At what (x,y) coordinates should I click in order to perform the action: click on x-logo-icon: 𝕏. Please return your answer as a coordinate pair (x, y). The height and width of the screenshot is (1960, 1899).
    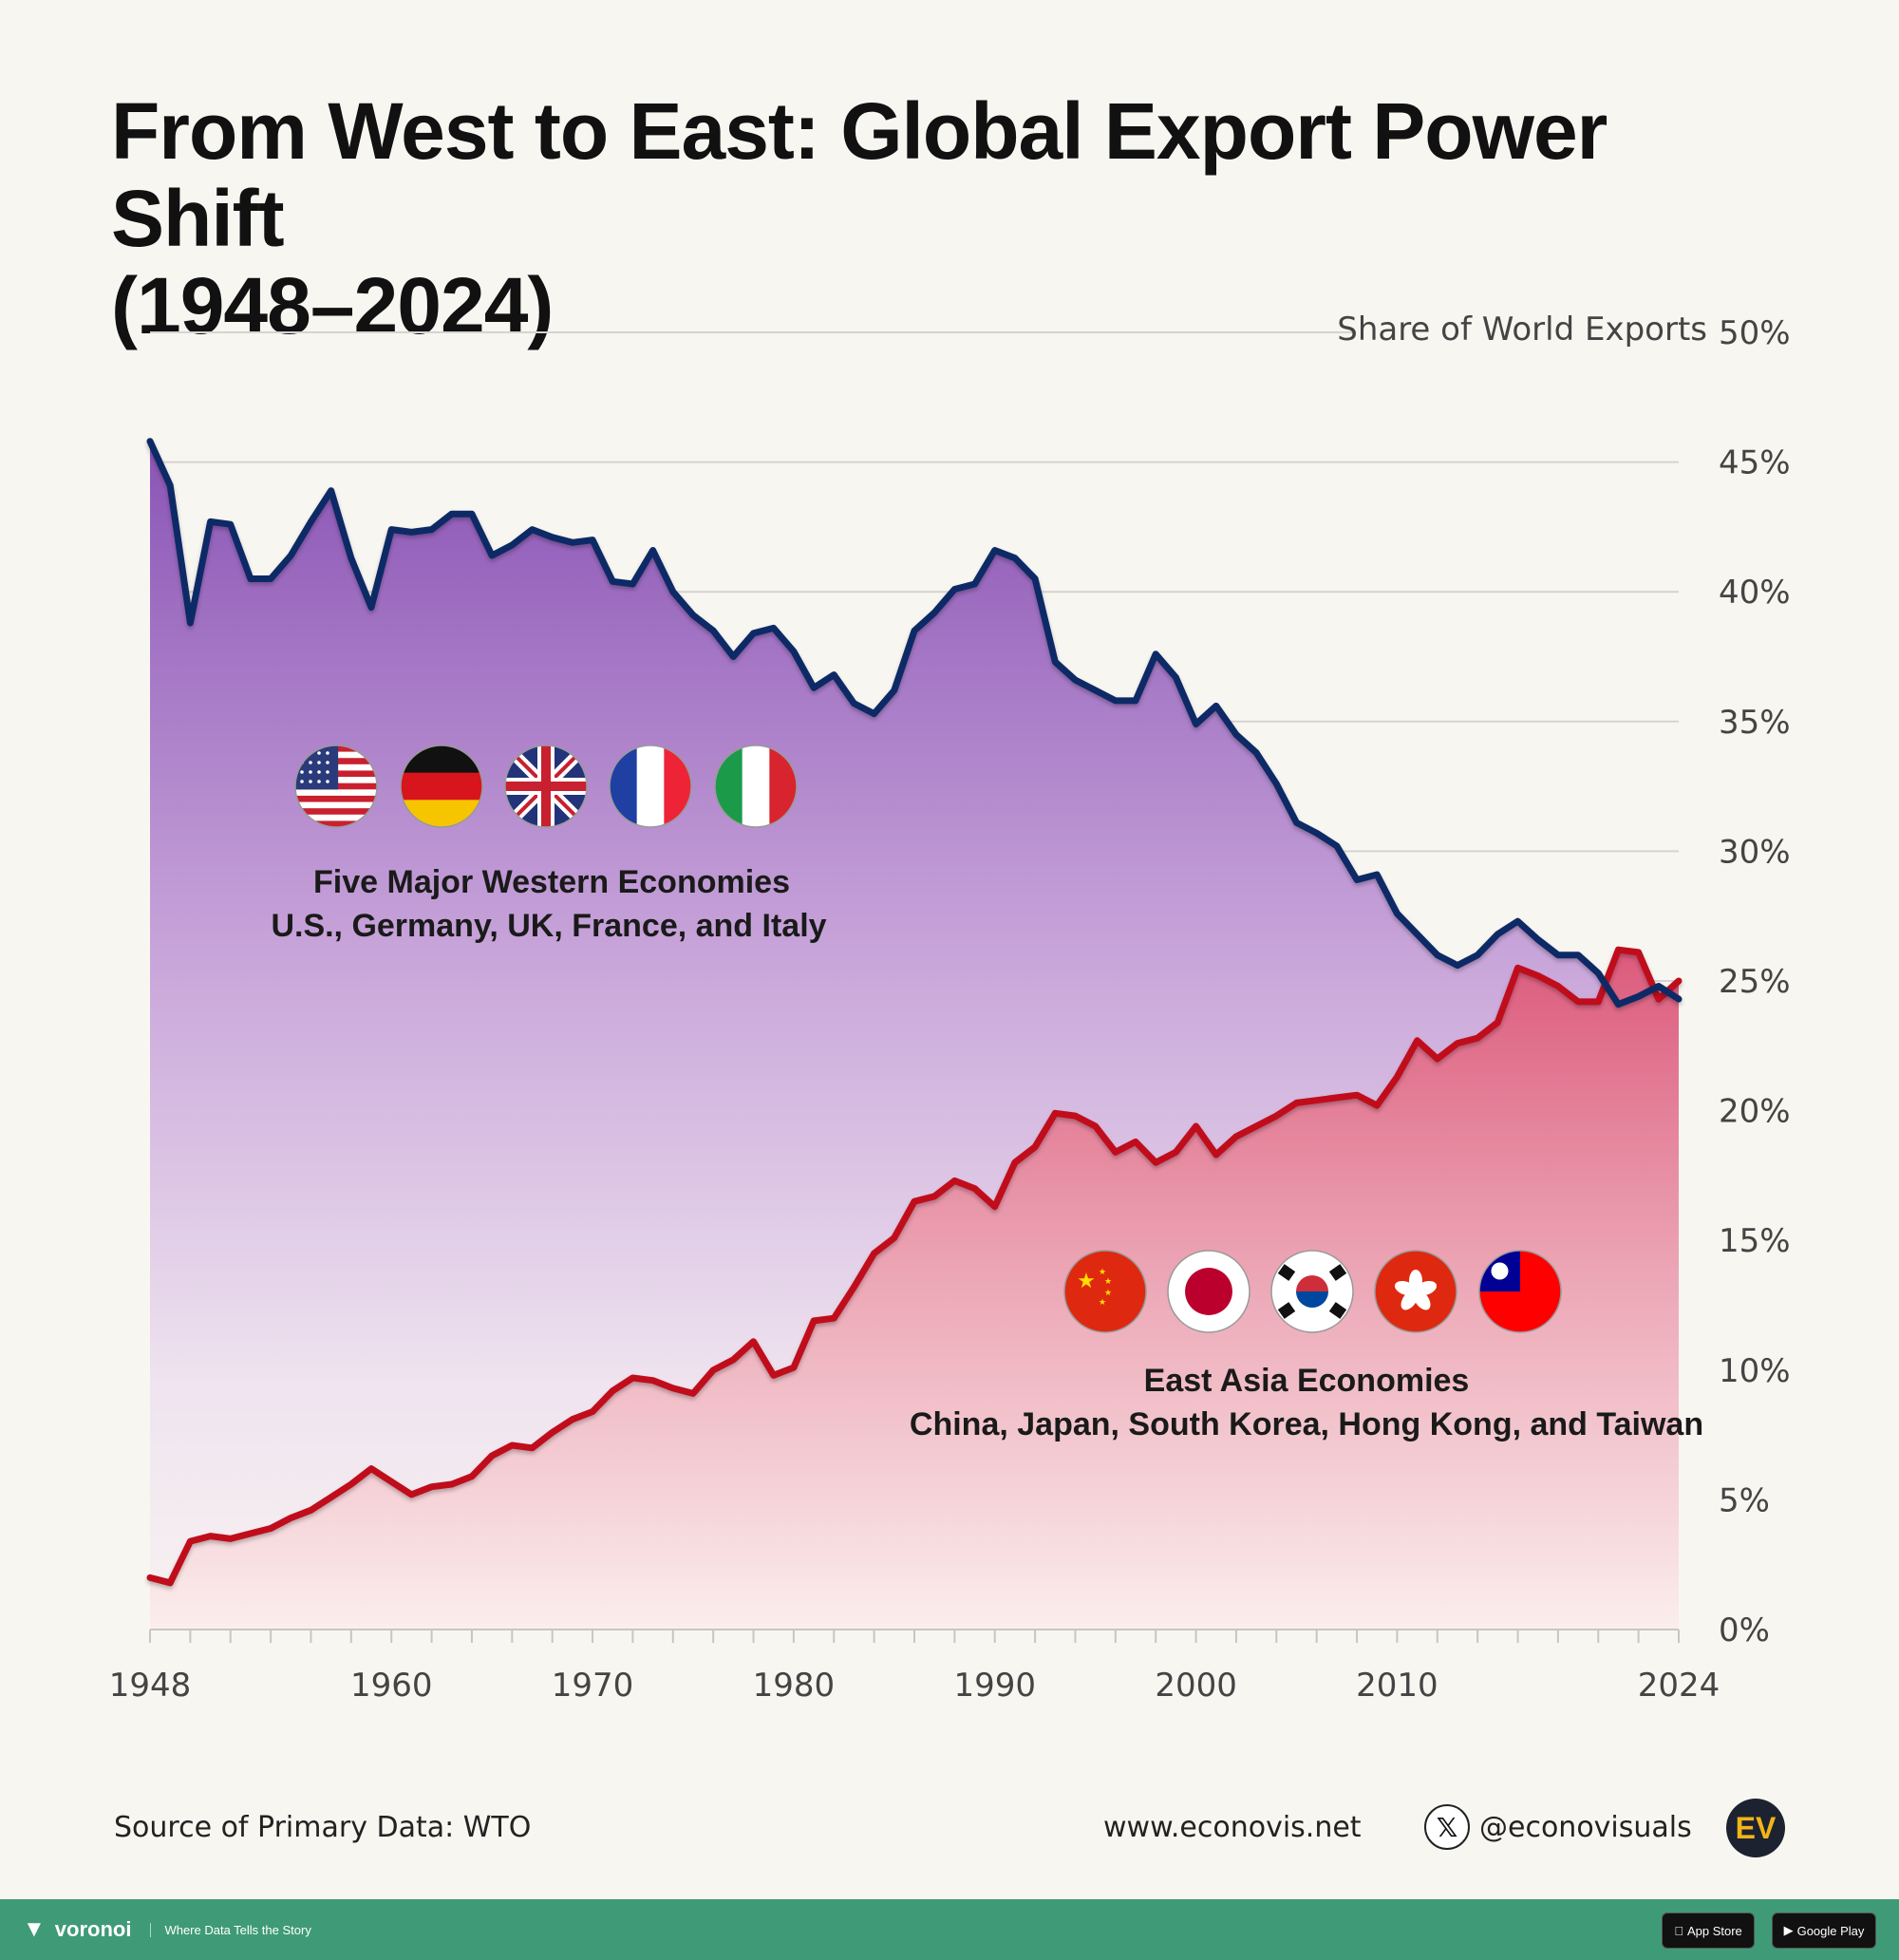
    Looking at the image, I should click on (1447, 1827).